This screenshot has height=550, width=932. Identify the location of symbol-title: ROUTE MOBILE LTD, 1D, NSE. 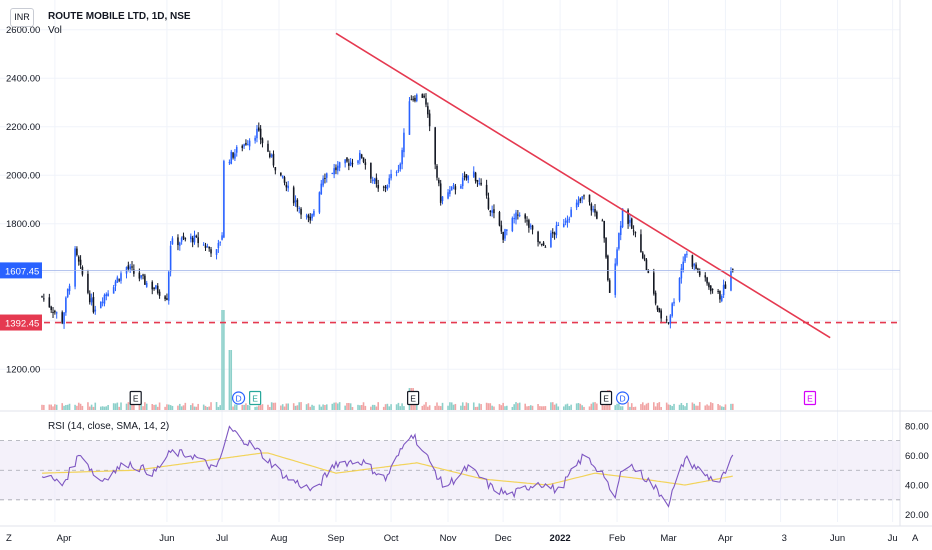
(119, 16).